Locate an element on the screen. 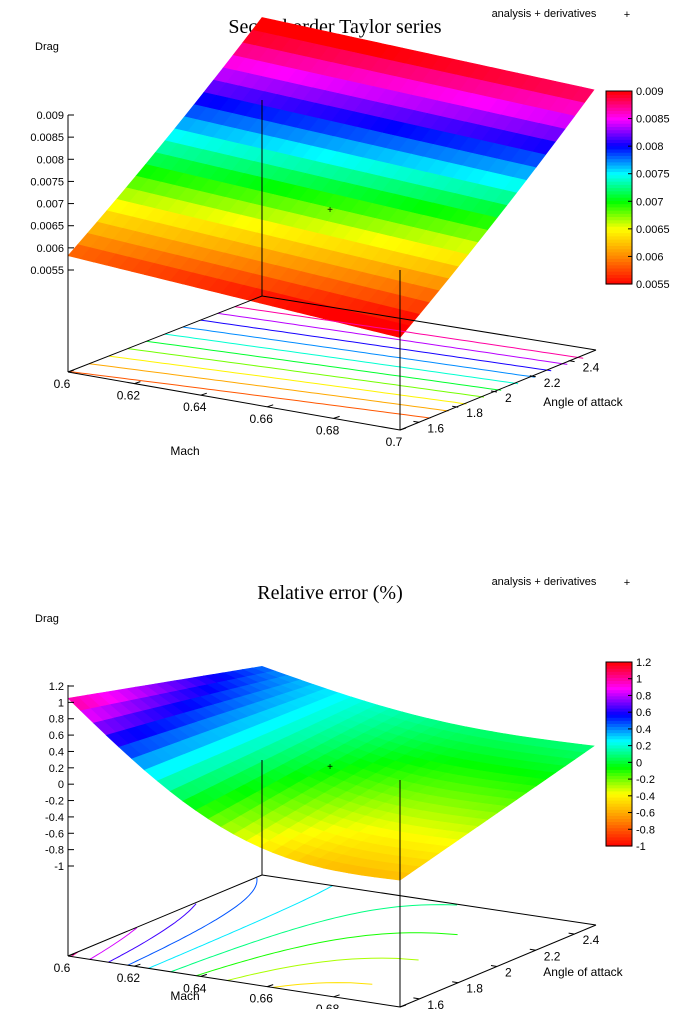  y-tick-label: 2.2 is located at coordinates (552, 956).